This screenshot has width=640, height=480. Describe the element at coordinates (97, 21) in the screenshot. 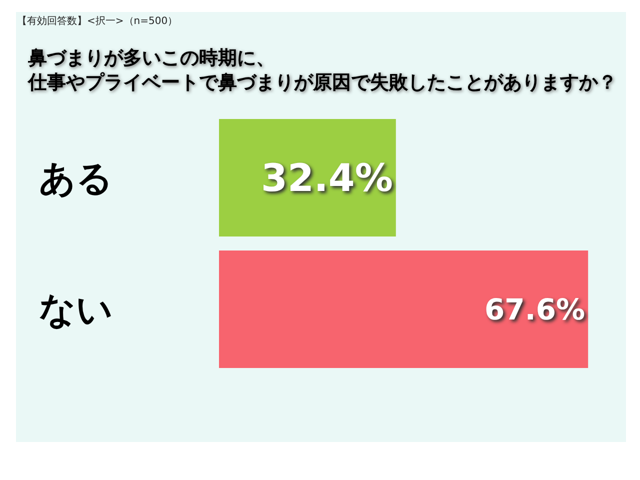

I see `text: 【有効回答数】<択一>（n=500）` at that location.